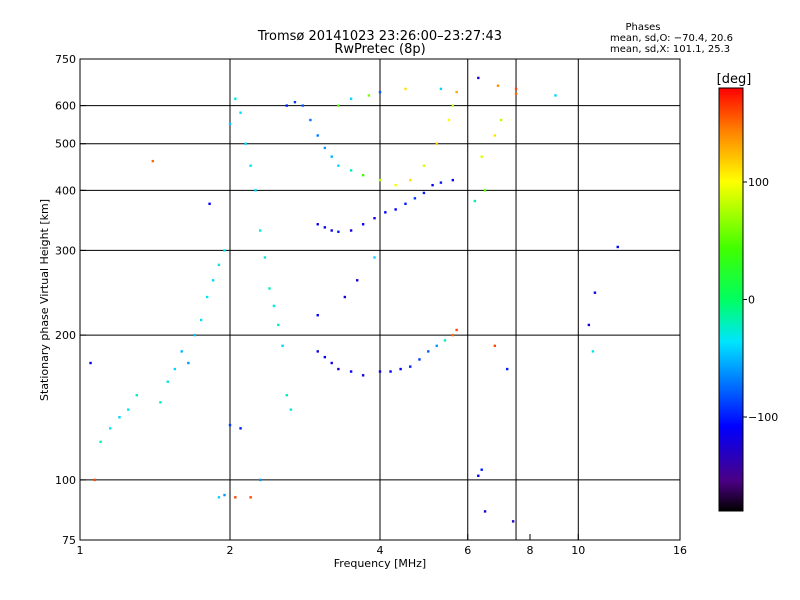 The image size is (800, 600). Describe the element at coordinates (44, 300) in the screenshot. I see `y-axis-label: Stationary phase Virtual Height [km]` at that location.